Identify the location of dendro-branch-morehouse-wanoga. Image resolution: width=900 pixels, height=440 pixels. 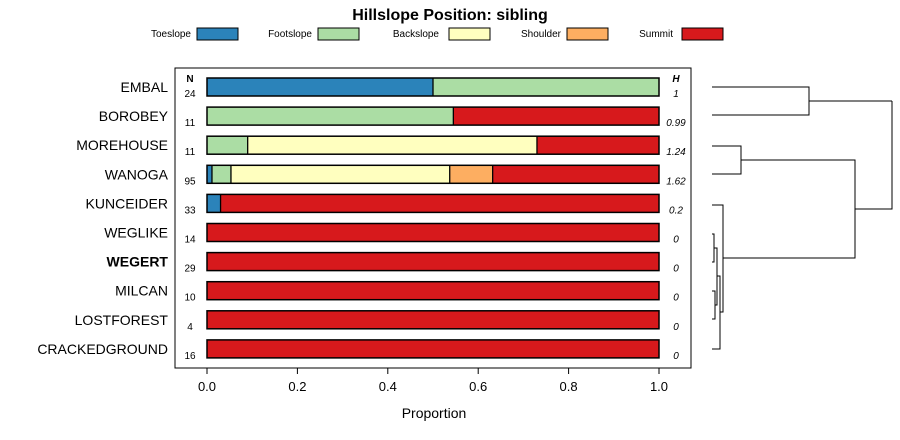
(727, 160).